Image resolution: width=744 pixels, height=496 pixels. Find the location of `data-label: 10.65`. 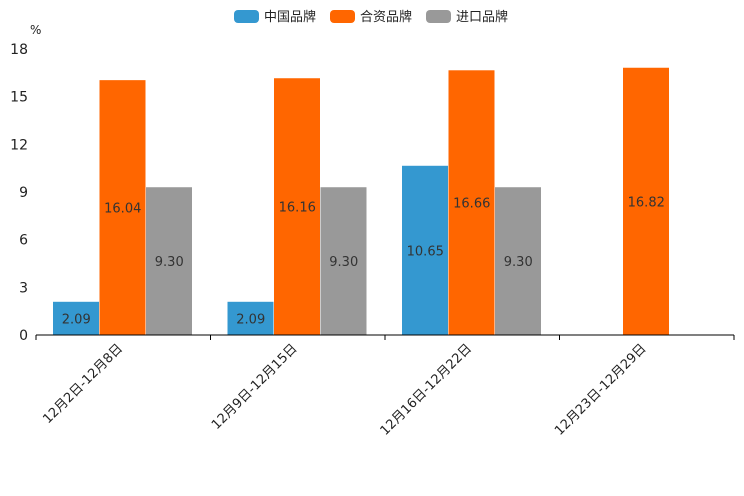

data-label: 10.65 is located at coordinates (425, 251).